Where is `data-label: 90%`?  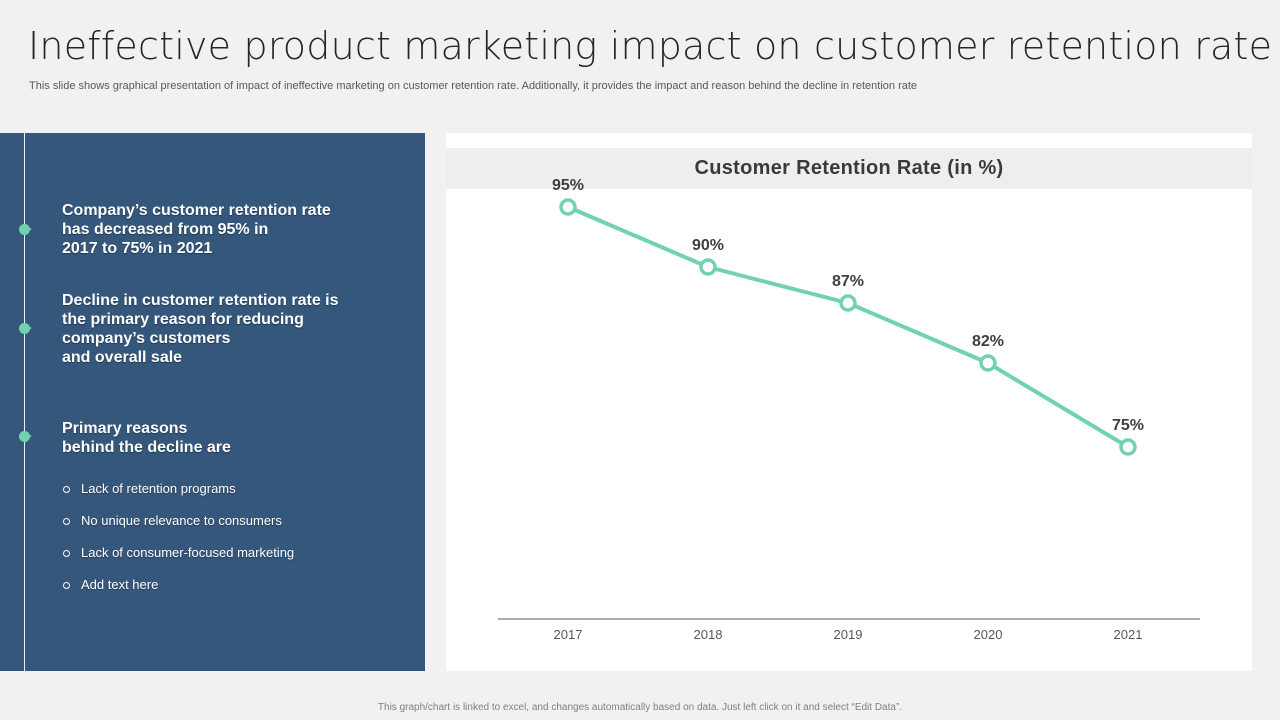
data-label: 90% is located at coordinates (708, 245).